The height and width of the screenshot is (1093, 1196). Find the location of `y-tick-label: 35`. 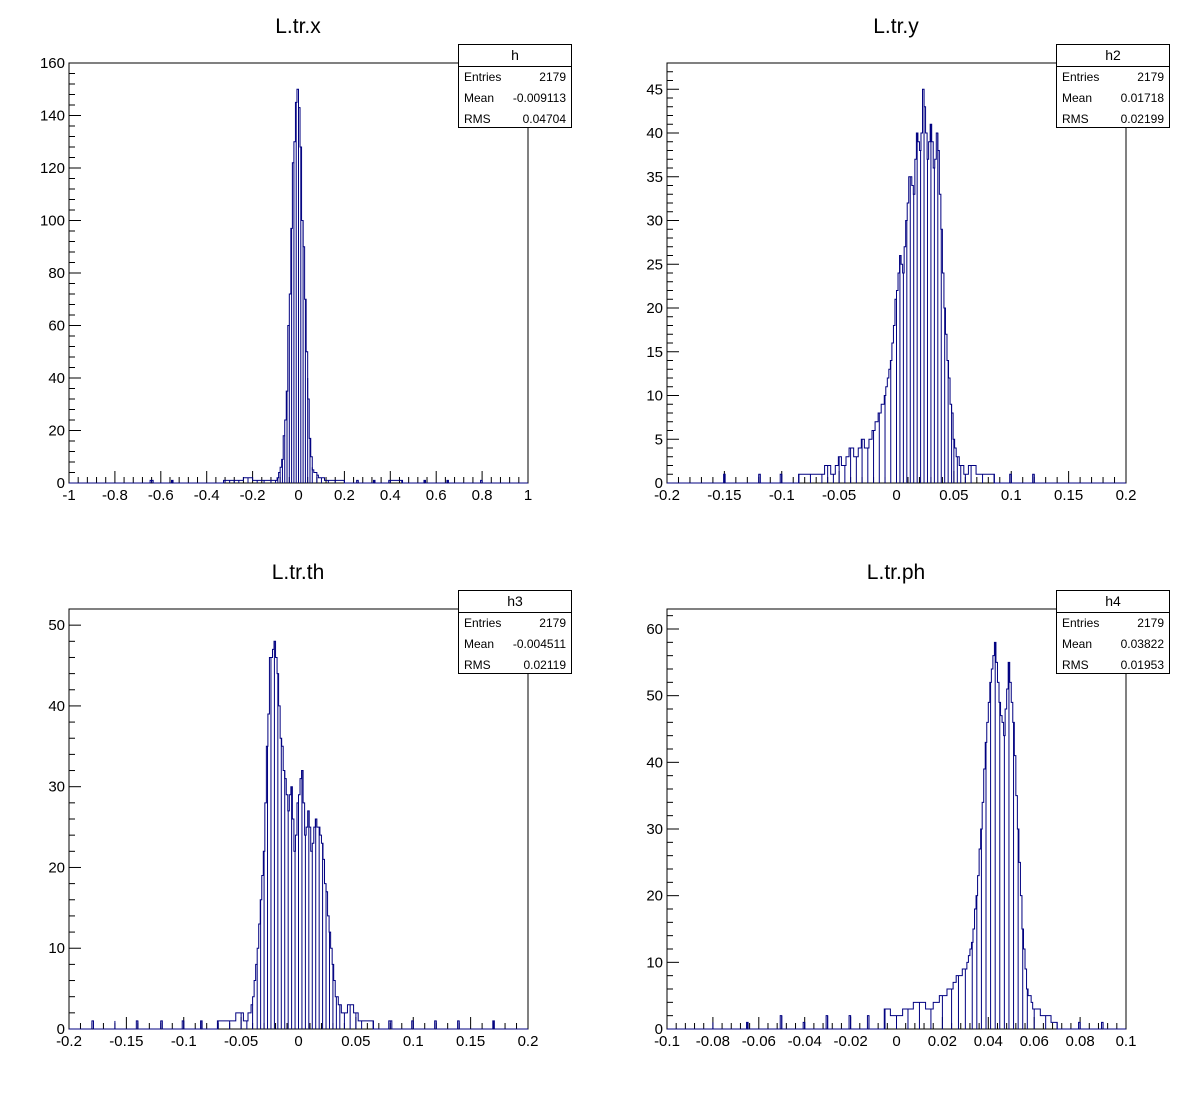

y-tick-label: 35 is located at coordinates (654, 177).